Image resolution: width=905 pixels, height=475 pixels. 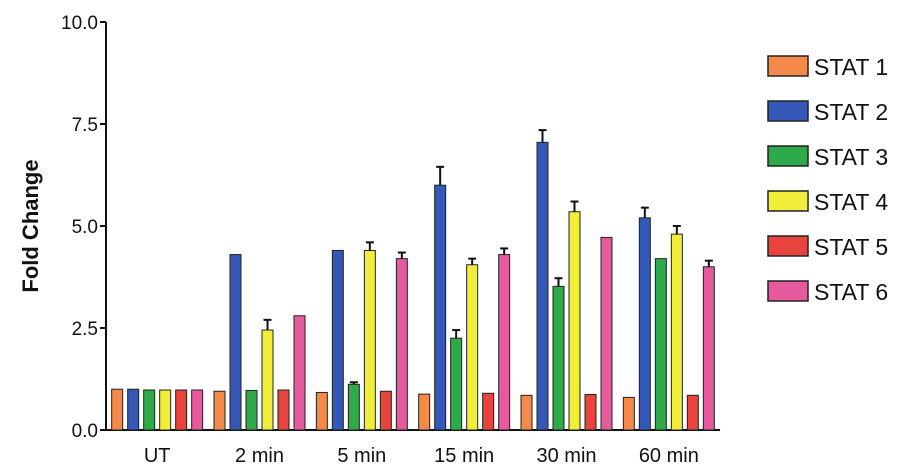 I want to click on legend-swatch-stat6, so click(x=788, y=291).